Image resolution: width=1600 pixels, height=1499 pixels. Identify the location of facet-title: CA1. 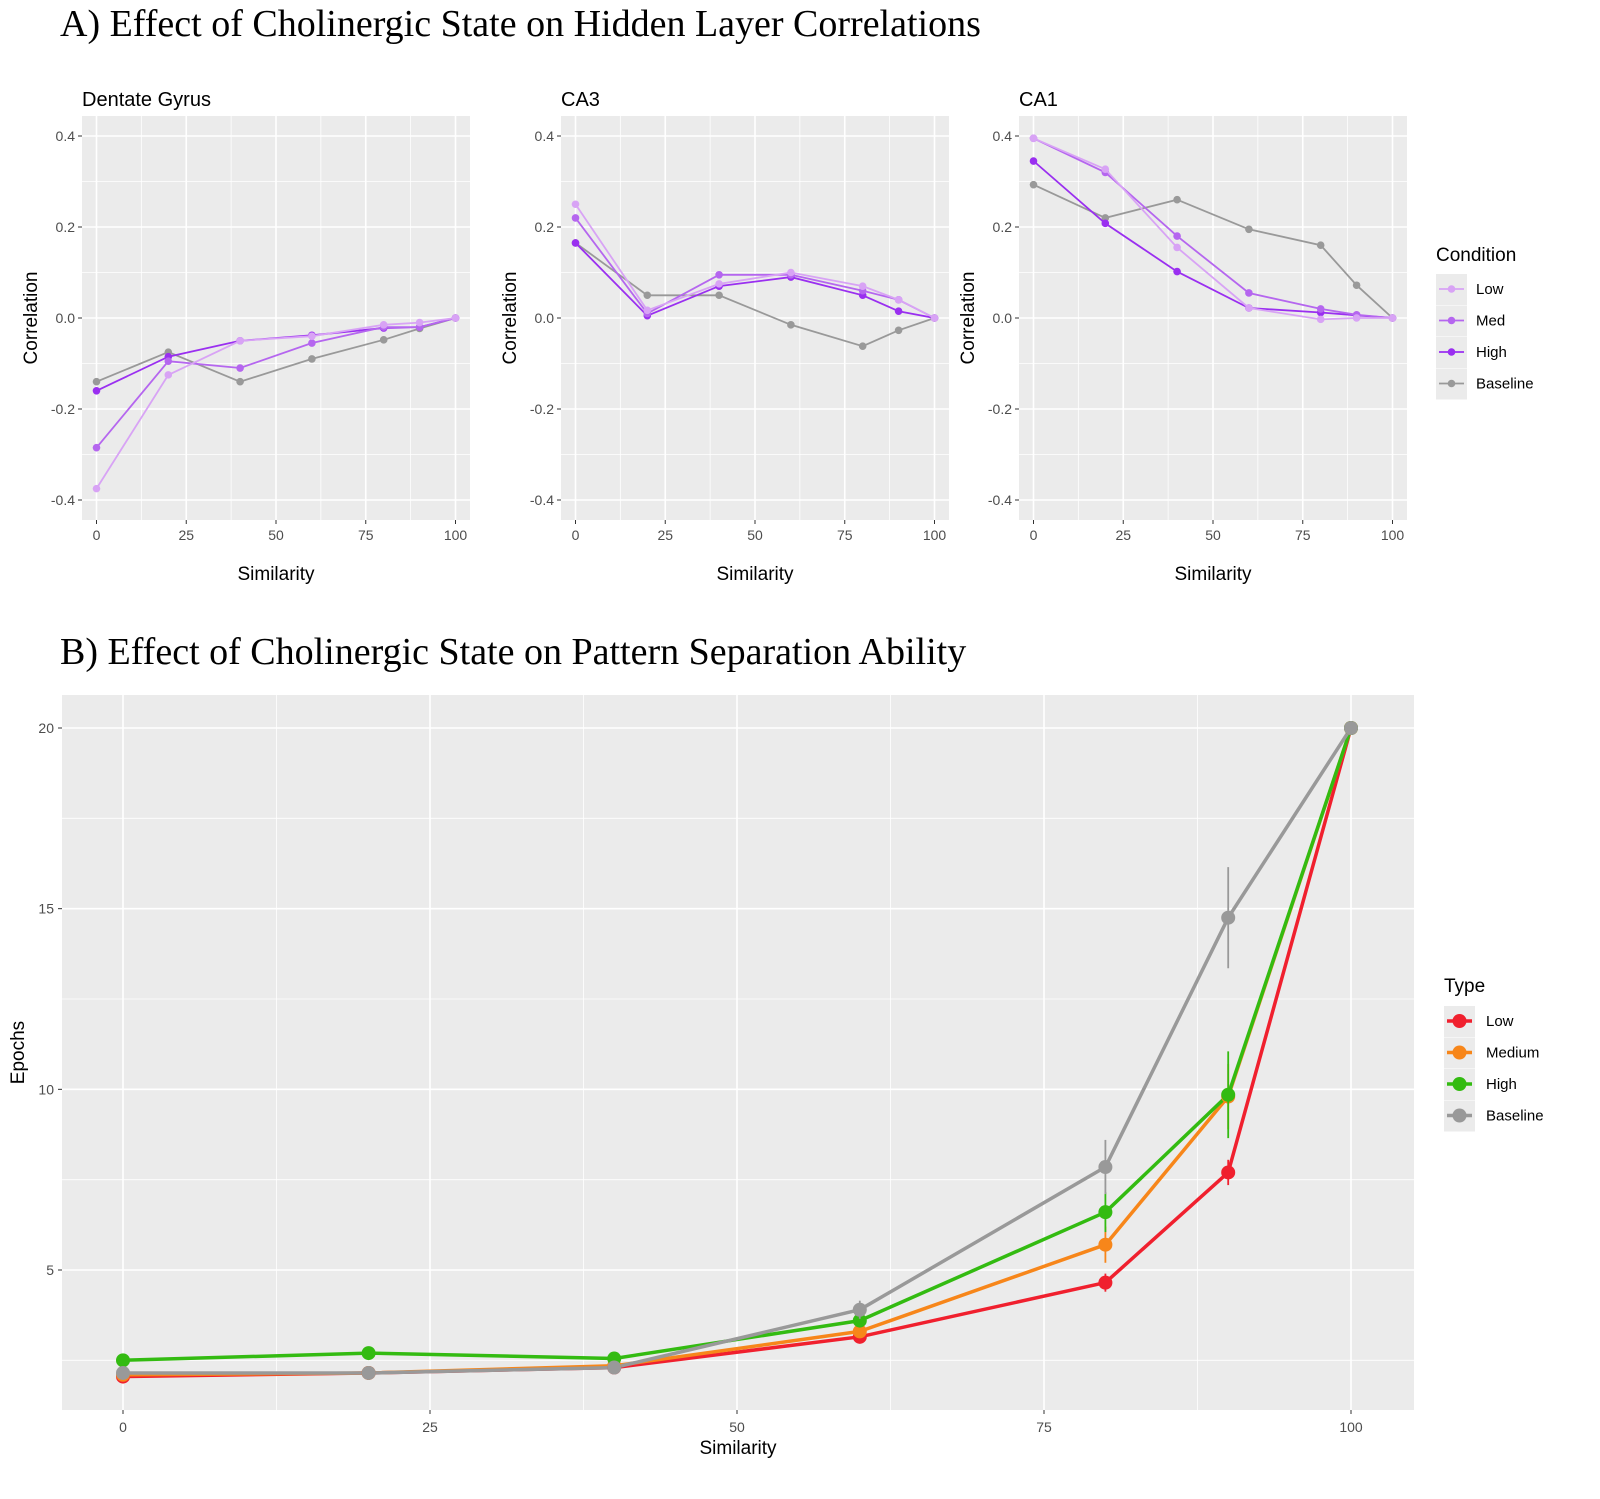
(1038, 100).